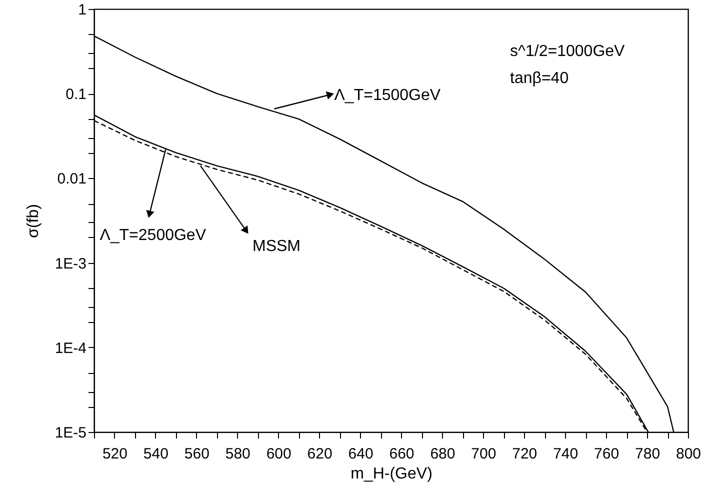 The width and height of the screenshot is (703, 490). What do you see at coordinates (525, 454) in the screenshot?
I see `x-tick-label: 720` at bounding box center [525, 454].